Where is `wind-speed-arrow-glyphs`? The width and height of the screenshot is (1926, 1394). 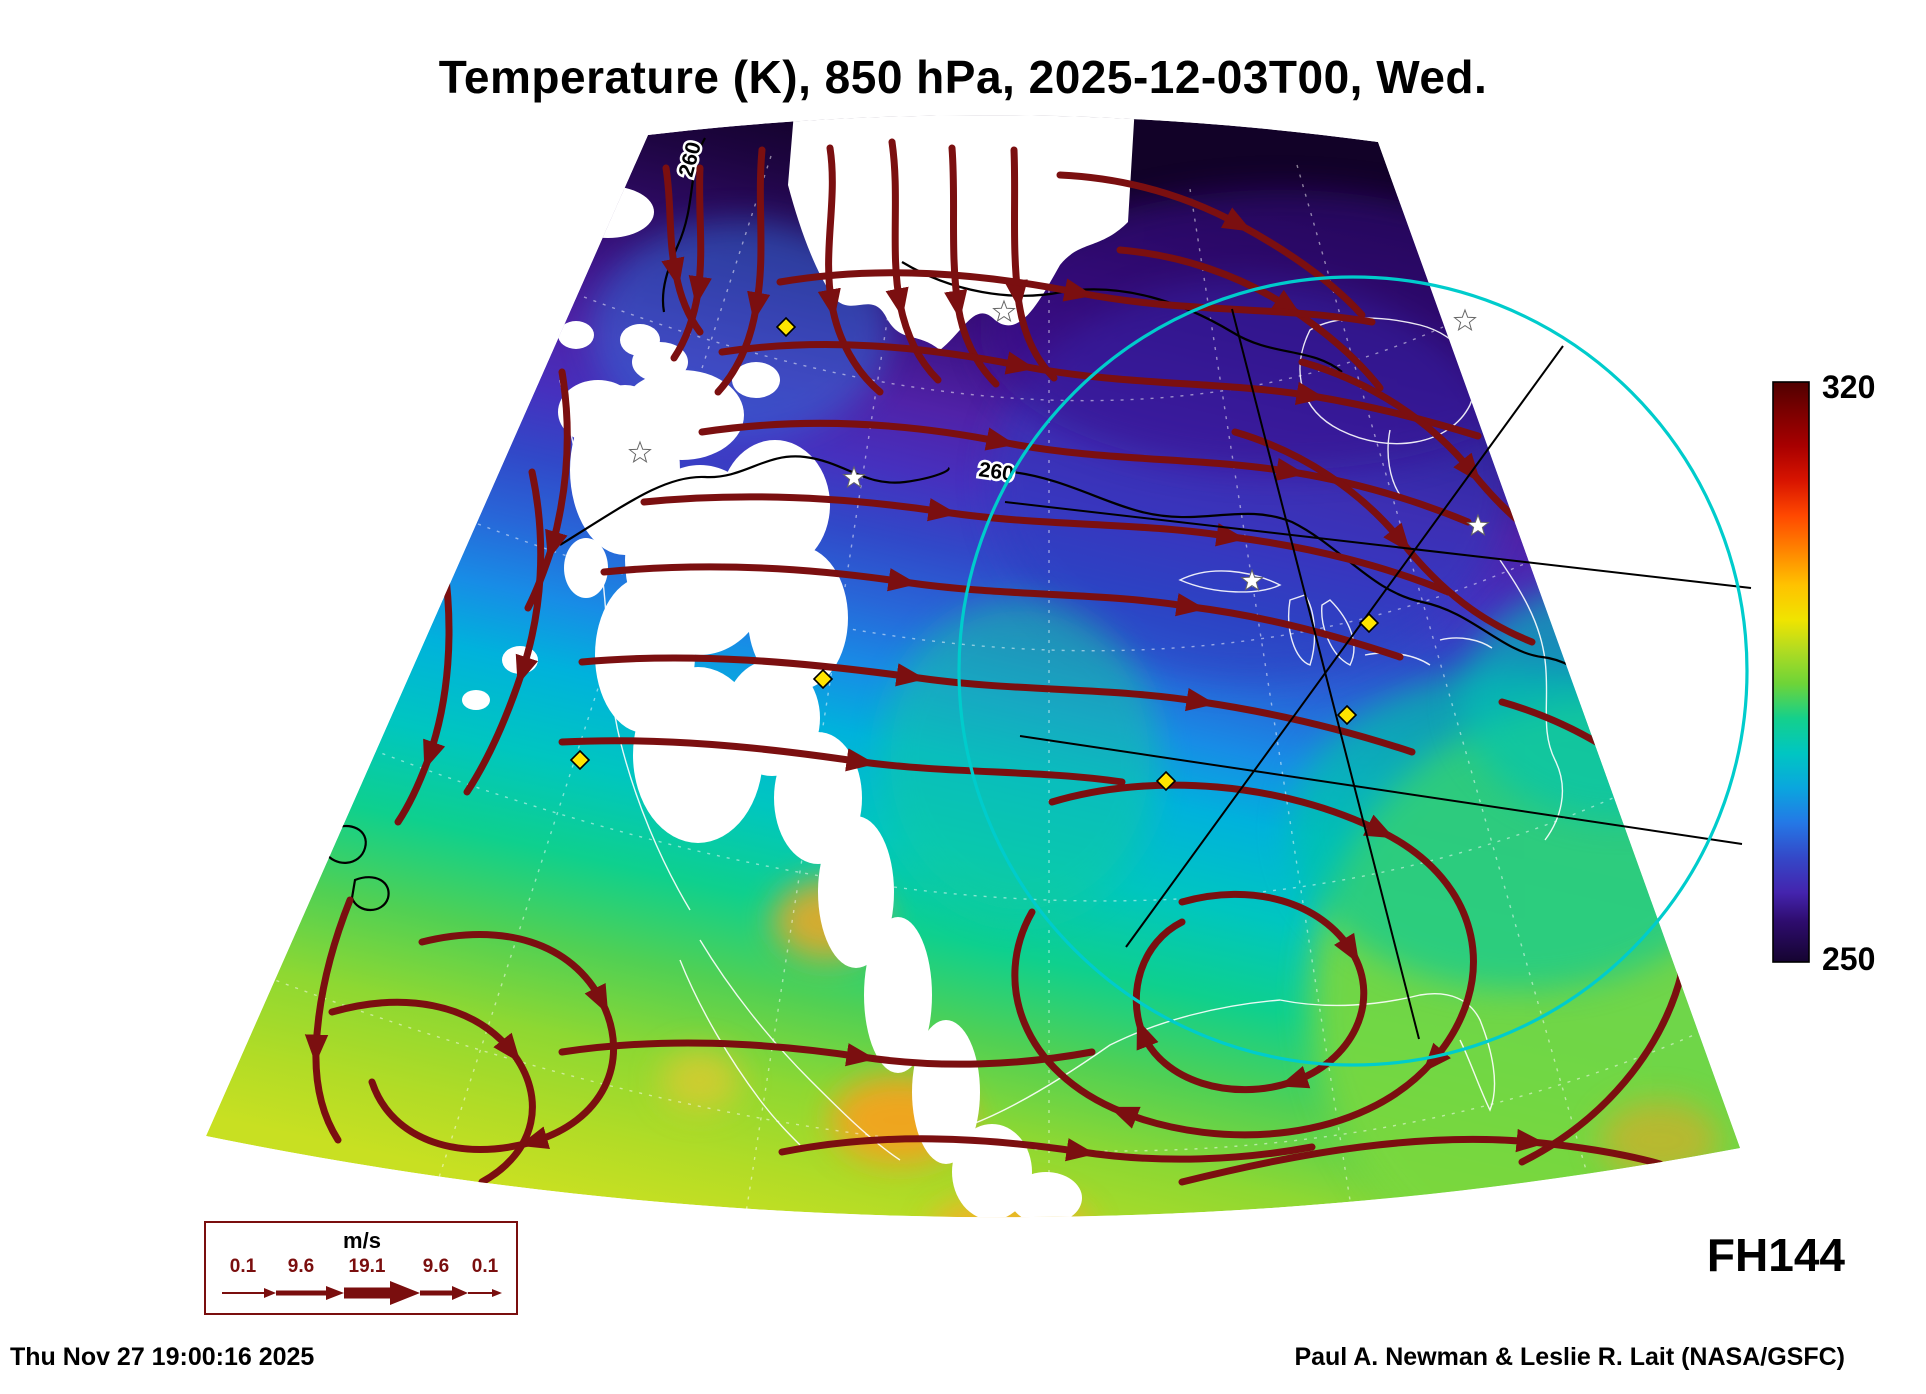
wind-speed-arrow-glyphs is located at coordinates (362, 1293).